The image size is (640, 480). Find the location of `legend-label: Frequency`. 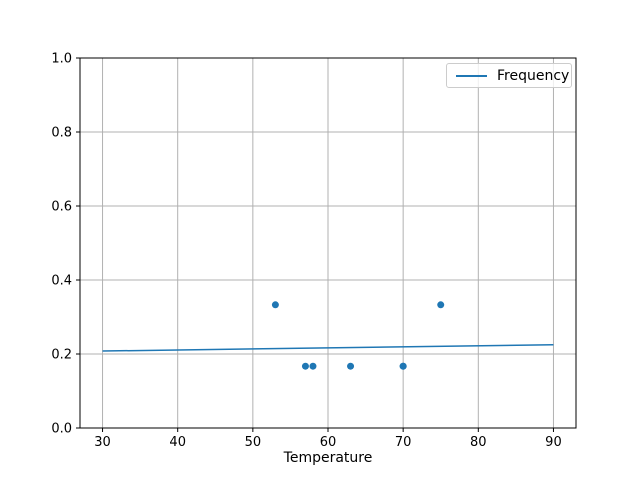

legend-label: Frequency is located at coordinates (533, 75).